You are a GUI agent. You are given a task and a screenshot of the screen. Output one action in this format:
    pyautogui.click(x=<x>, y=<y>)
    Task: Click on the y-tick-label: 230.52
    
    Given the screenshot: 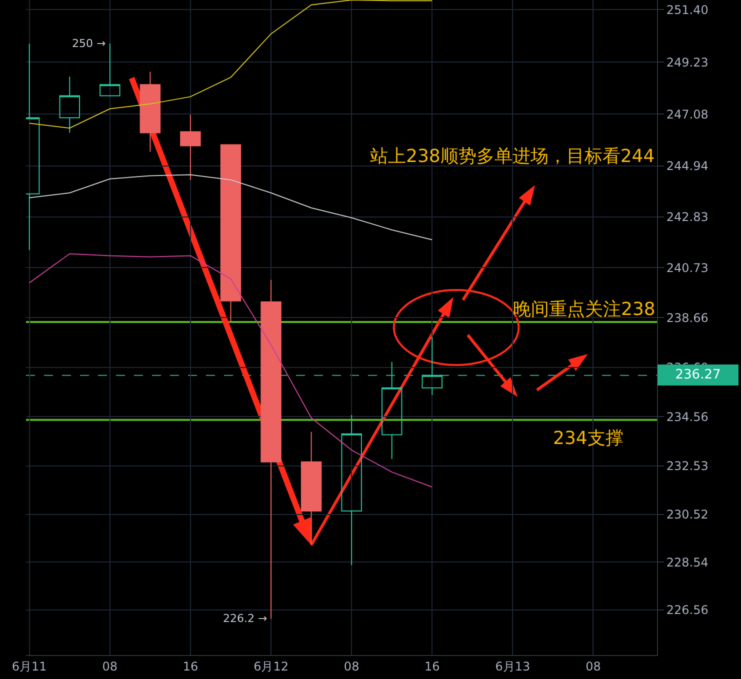 What is the action you would take?
    pyautogui.click(x=687, y=515)
    